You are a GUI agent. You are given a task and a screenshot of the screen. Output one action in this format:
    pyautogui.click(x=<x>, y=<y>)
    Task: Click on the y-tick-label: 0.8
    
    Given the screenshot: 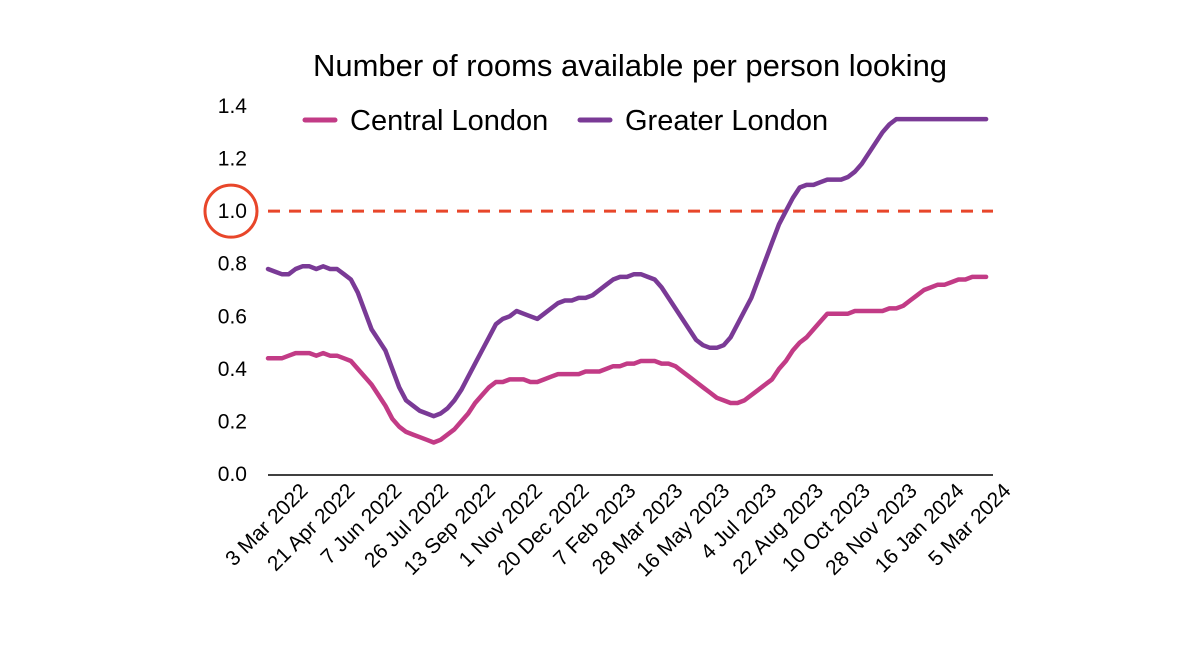 What is the action you would take?
    pyautogui.click(x=232, y=264)
    